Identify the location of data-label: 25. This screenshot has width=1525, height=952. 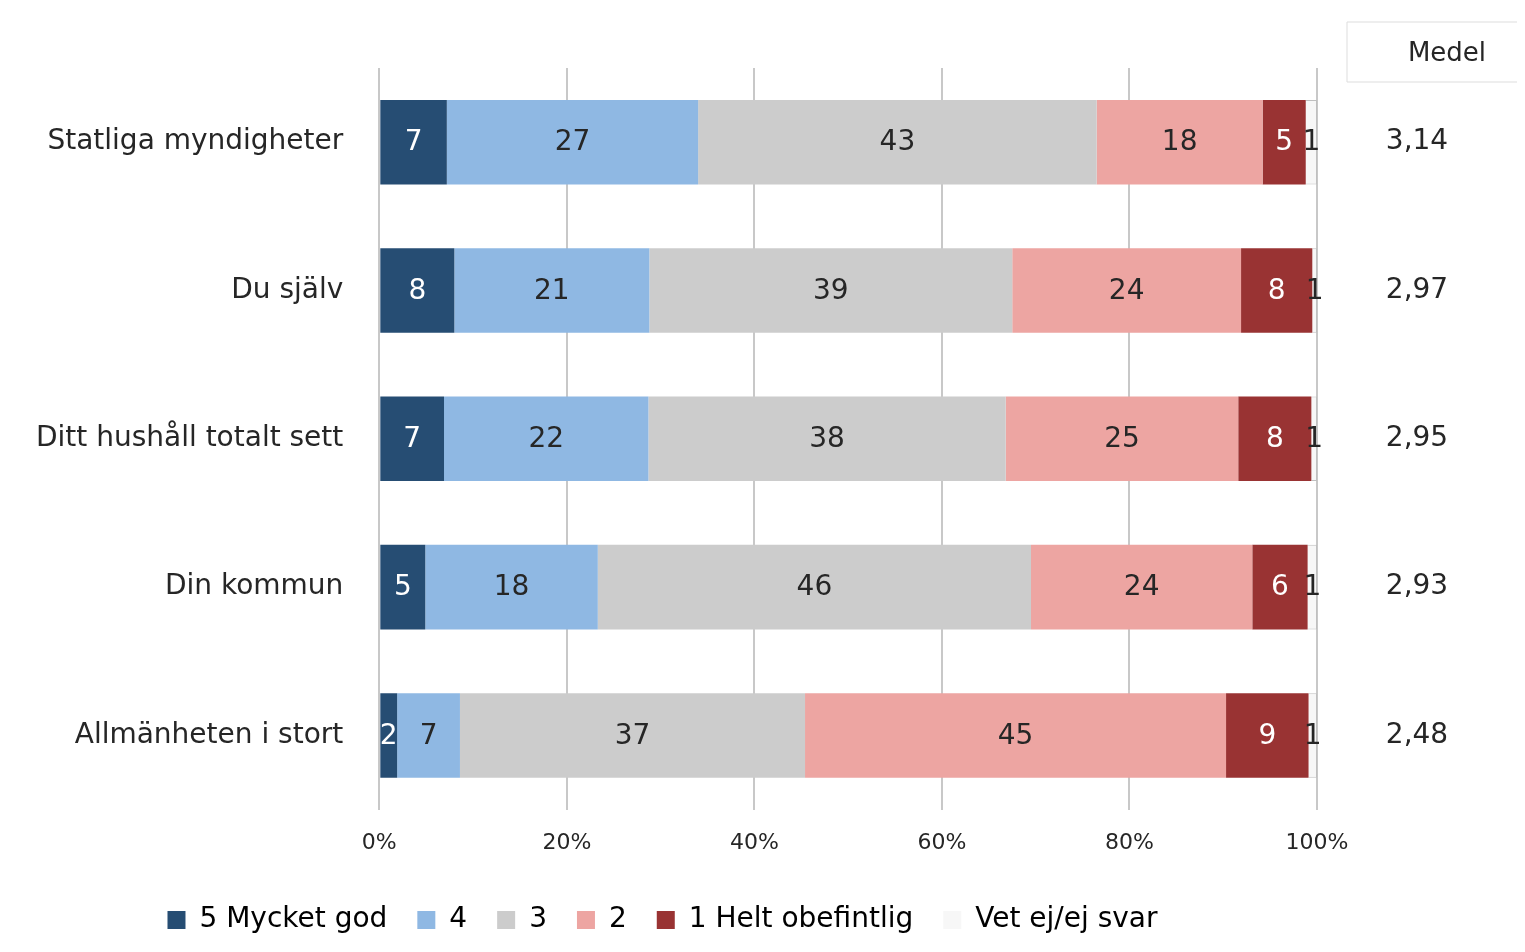
(1122, 438).